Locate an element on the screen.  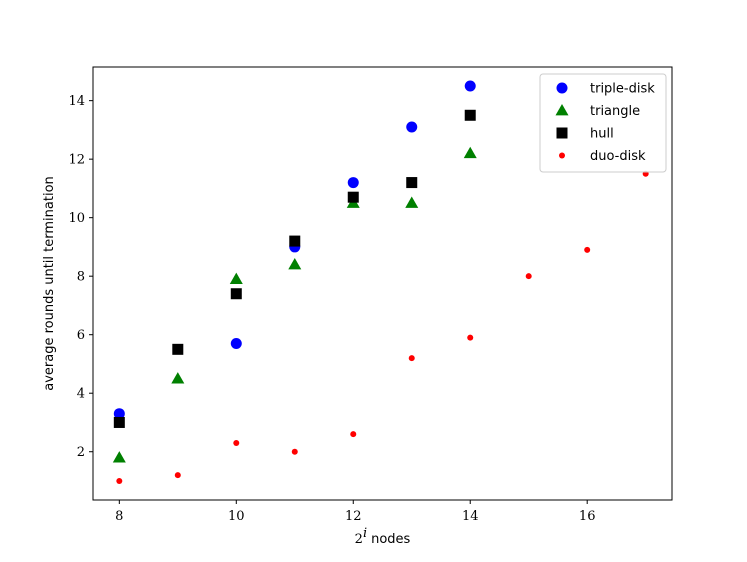
y-tick-label: 2 is located at coordinates (81, 452).